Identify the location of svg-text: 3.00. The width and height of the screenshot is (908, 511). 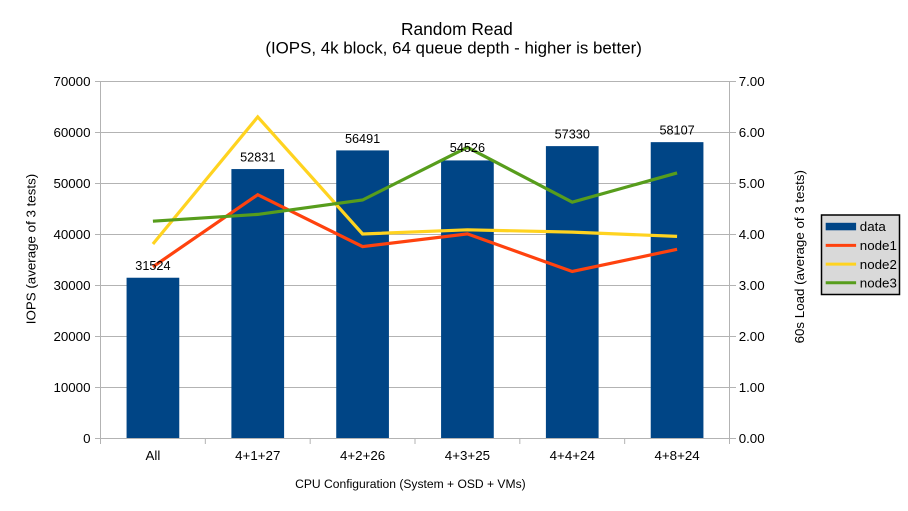
(752, 285).